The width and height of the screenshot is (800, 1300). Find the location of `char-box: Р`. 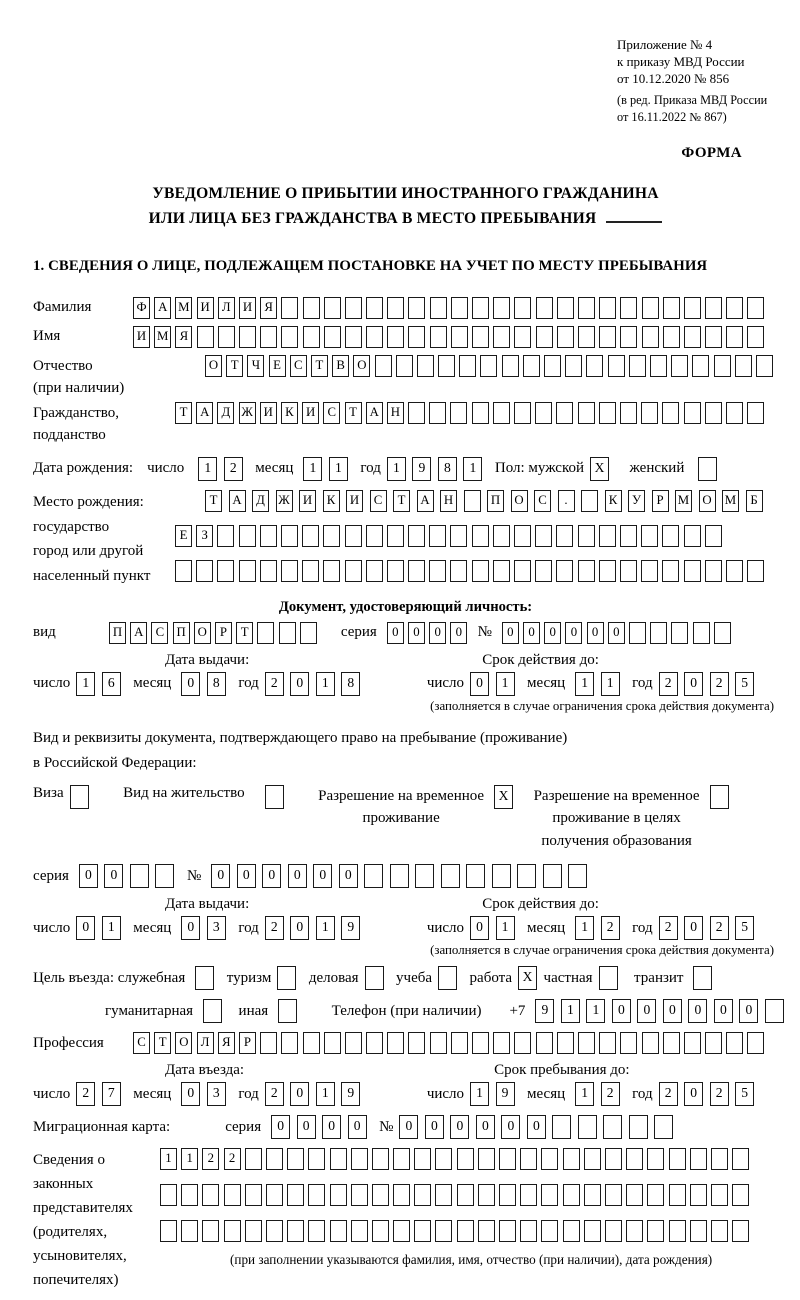

char-box: Р is located at coordinates (247, 1043).